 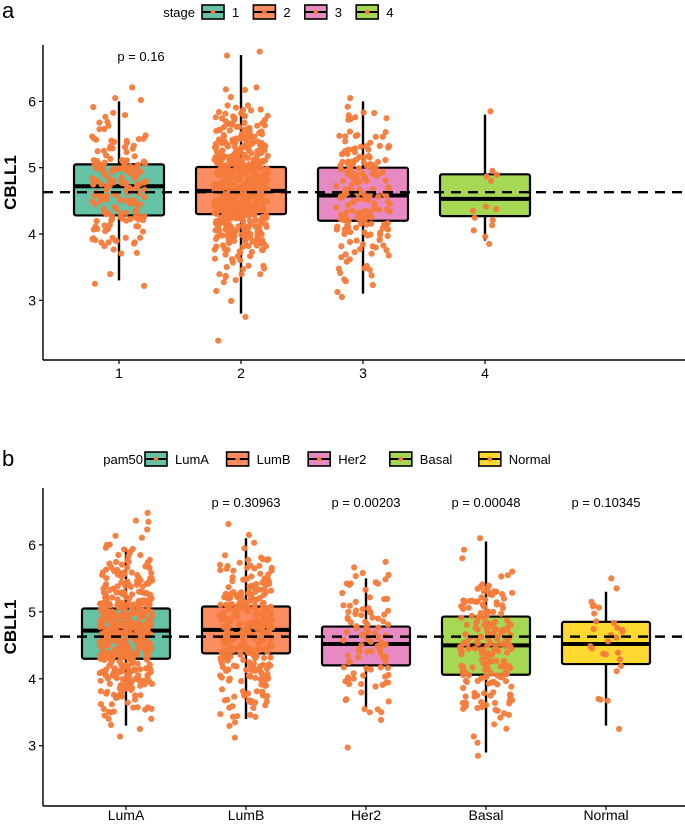 I want to click on legend-label: Normal, so click(x=530, y=459).